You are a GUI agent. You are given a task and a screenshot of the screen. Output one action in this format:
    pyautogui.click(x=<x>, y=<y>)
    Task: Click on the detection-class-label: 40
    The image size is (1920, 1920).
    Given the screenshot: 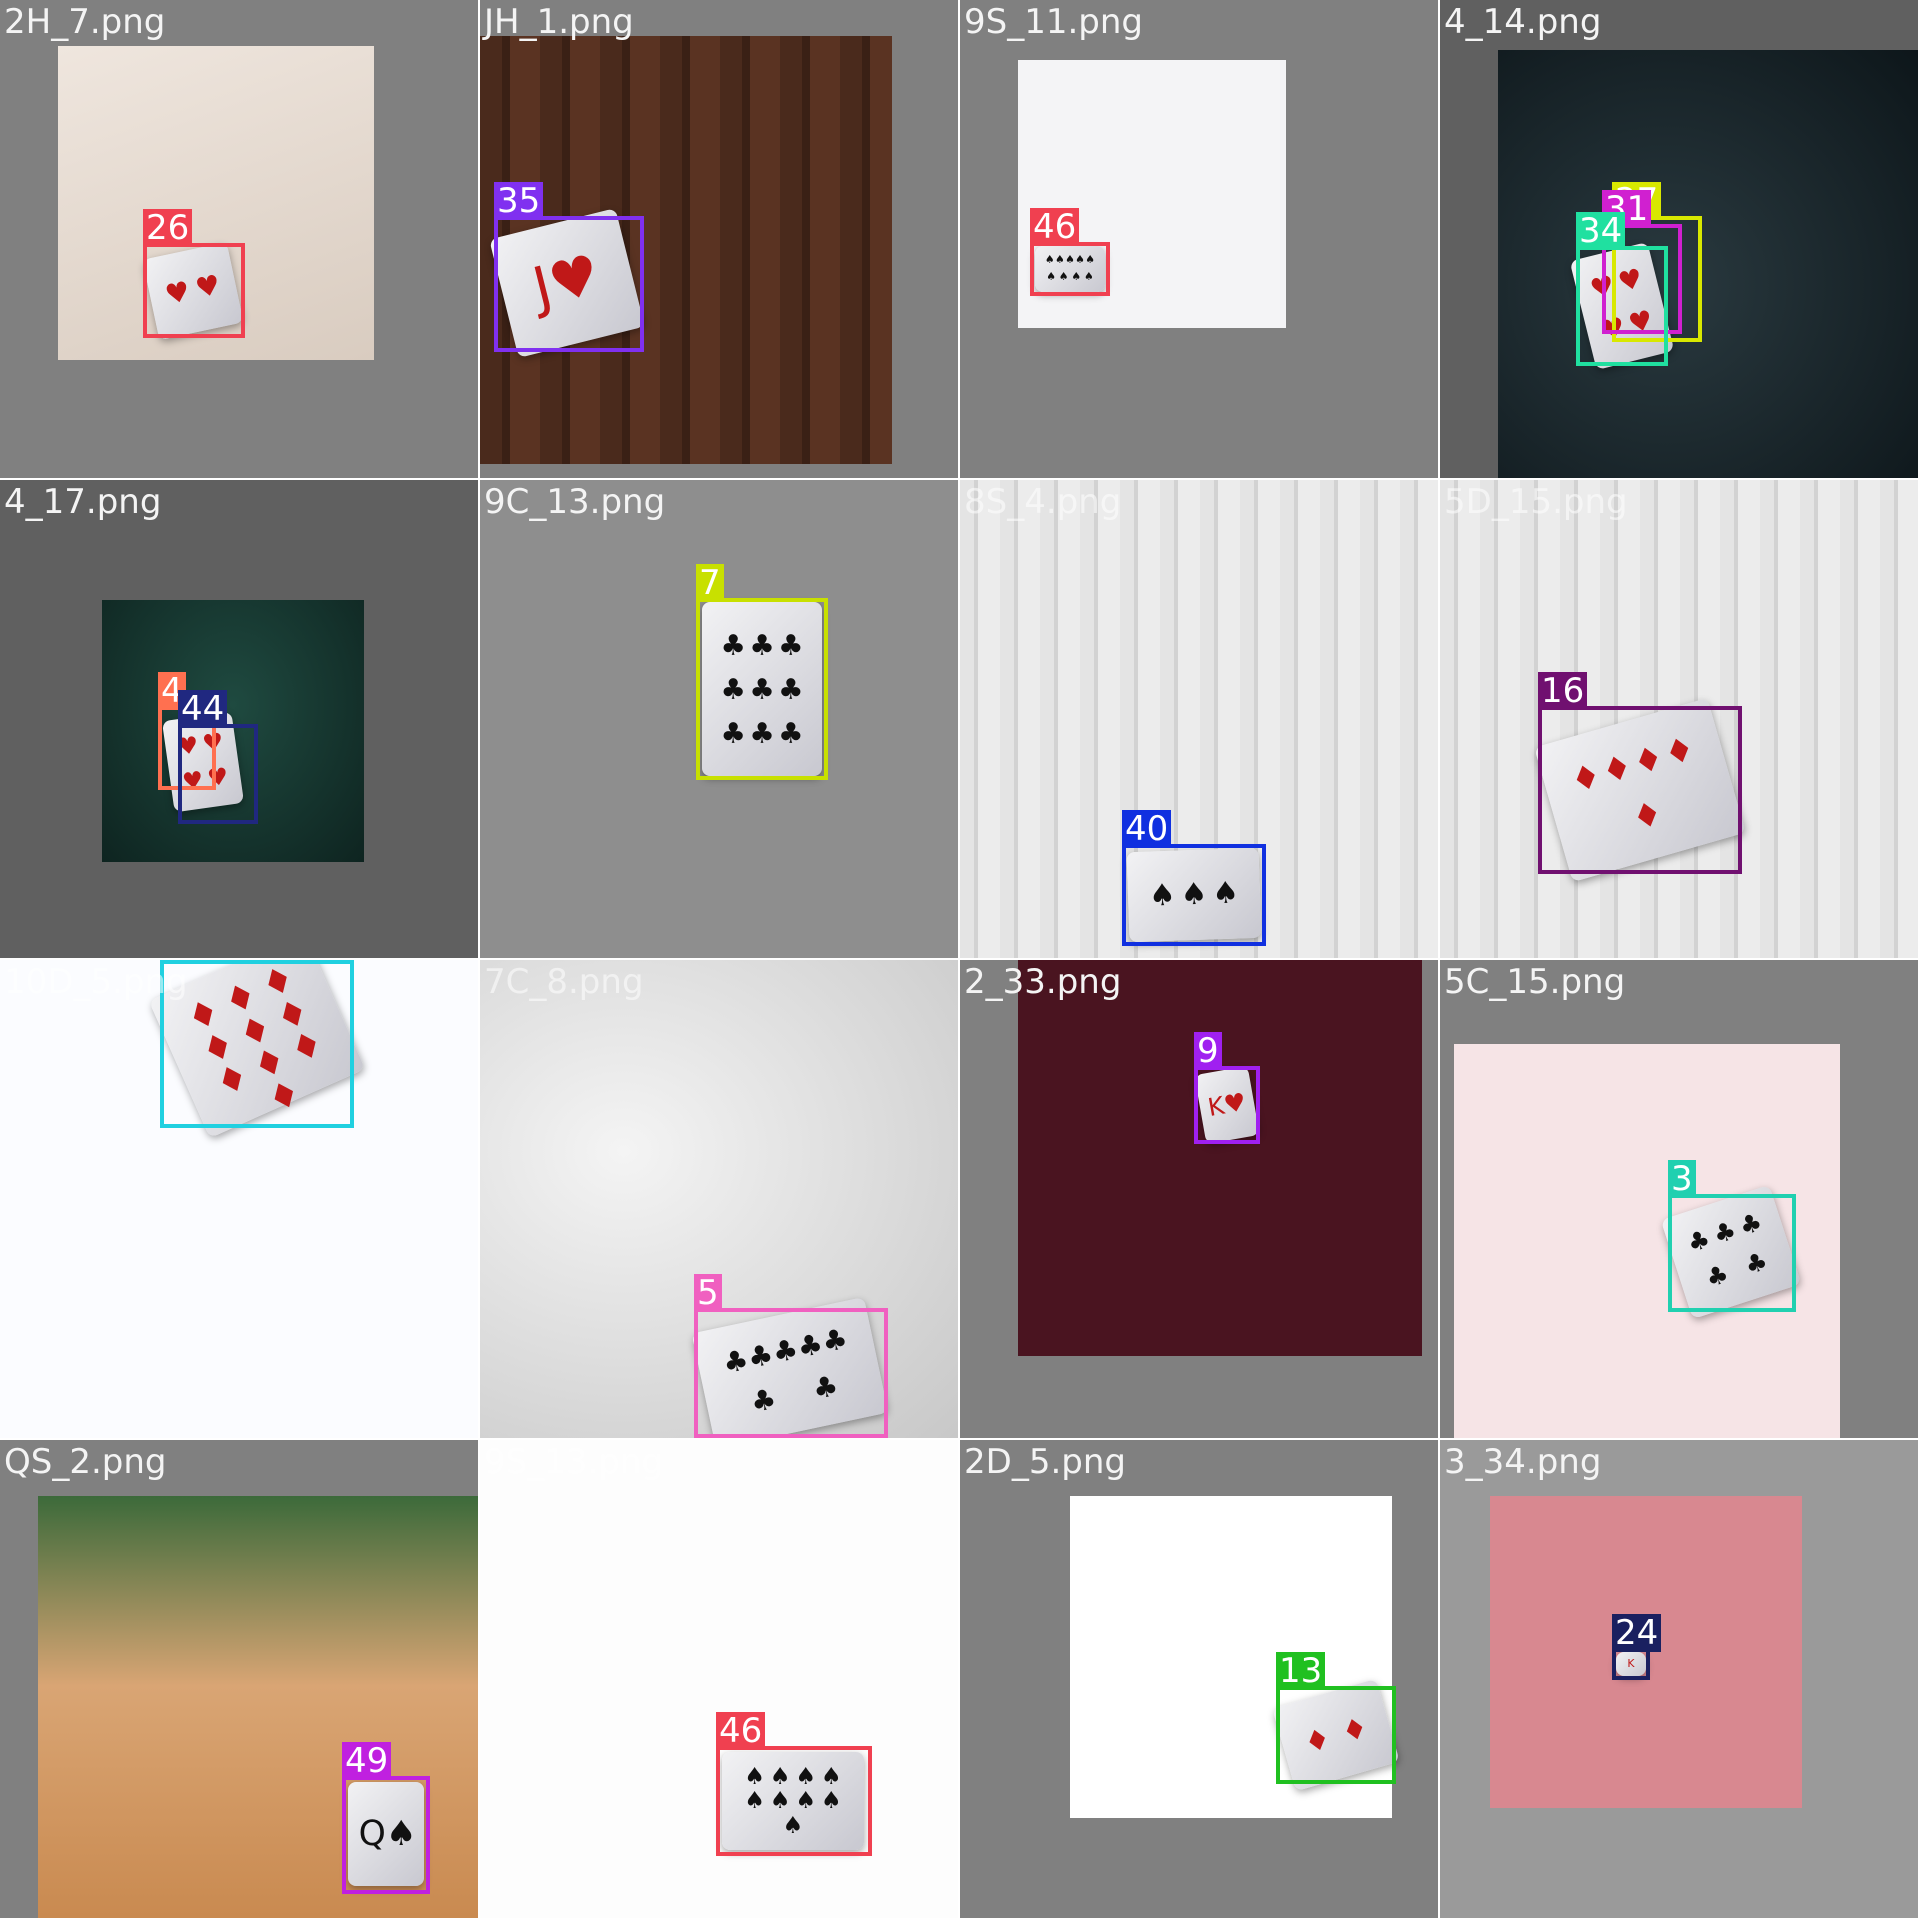 What is the action you would take?
    pyautogui.click(x=1147, y=829)
    